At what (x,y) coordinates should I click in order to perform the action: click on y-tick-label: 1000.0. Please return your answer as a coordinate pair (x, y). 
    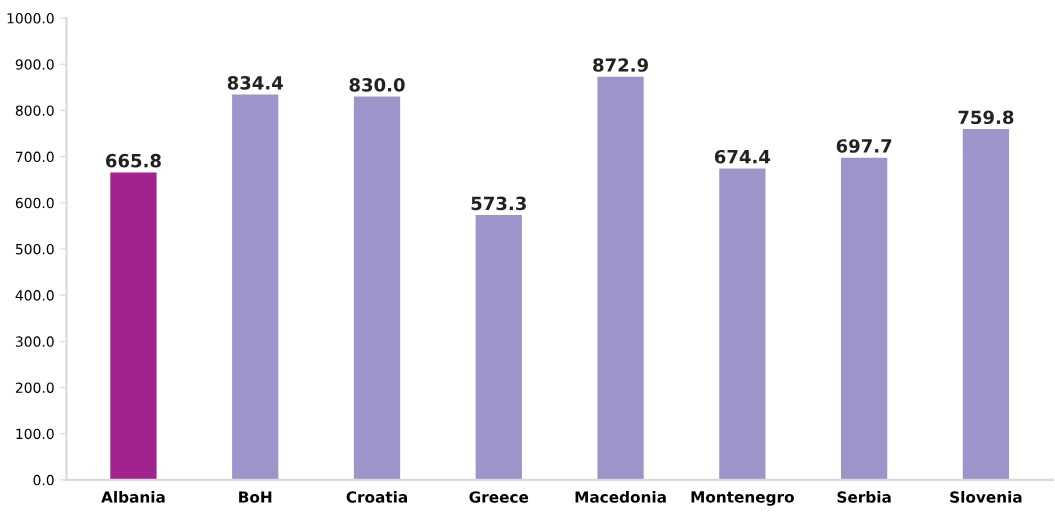
    Looking at the image, I should click on (30, 18).